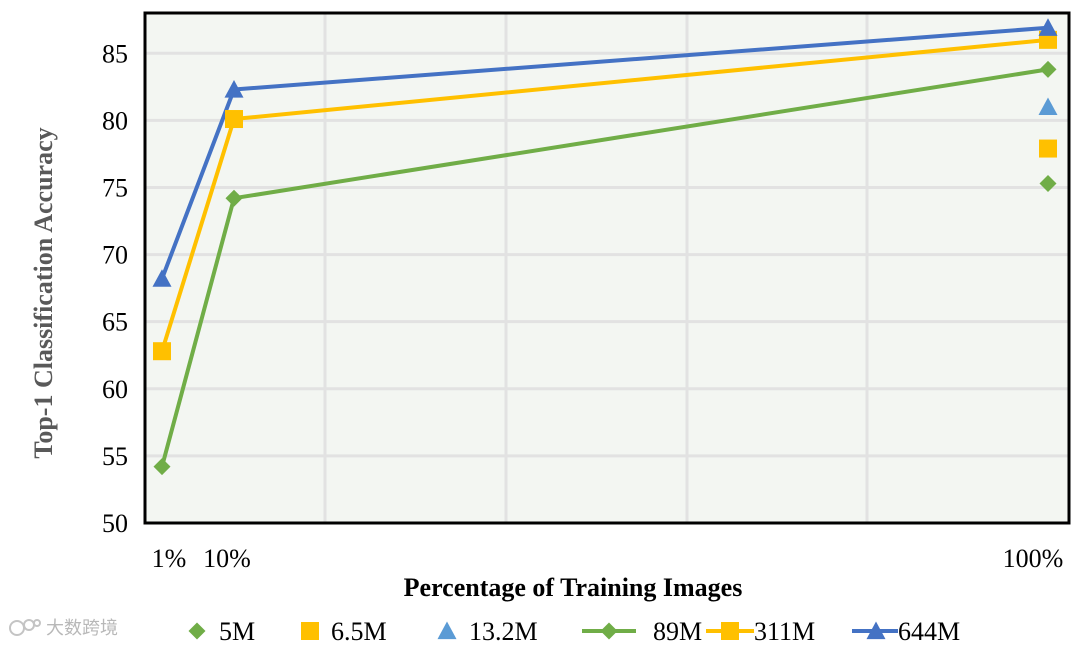  What do you see at coordinates (573, 587) in the screenshot?
I see `x-axis-title: Percentage of Training Images` at bounding box center [573, 587].